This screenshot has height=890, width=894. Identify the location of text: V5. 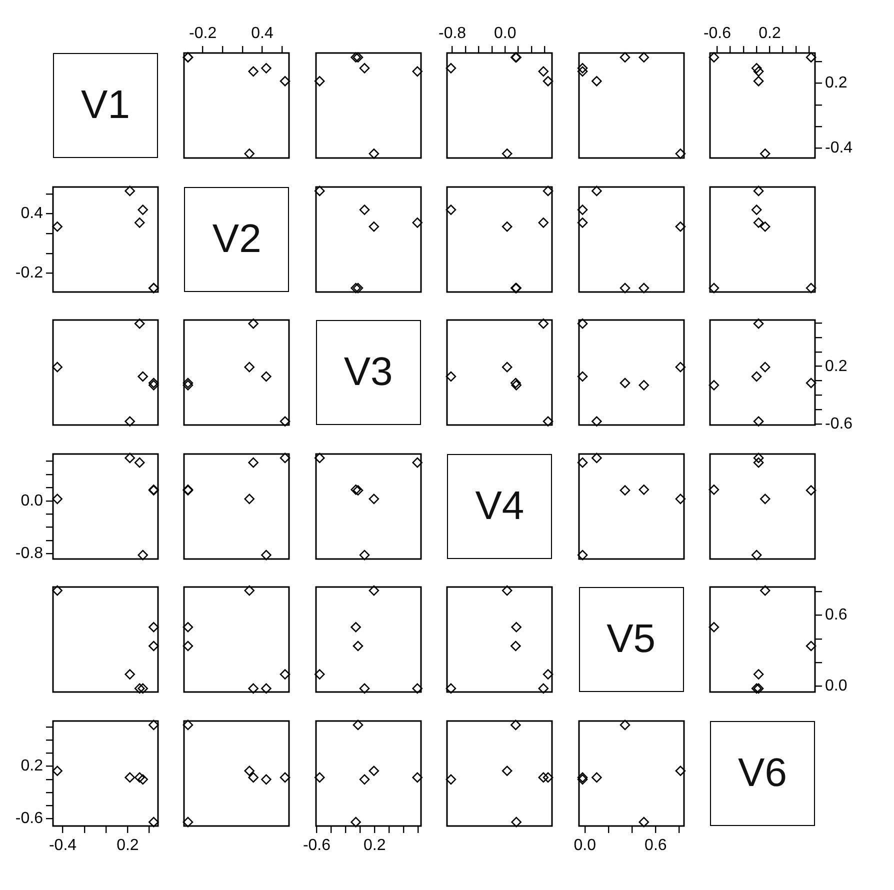
(631, 639).